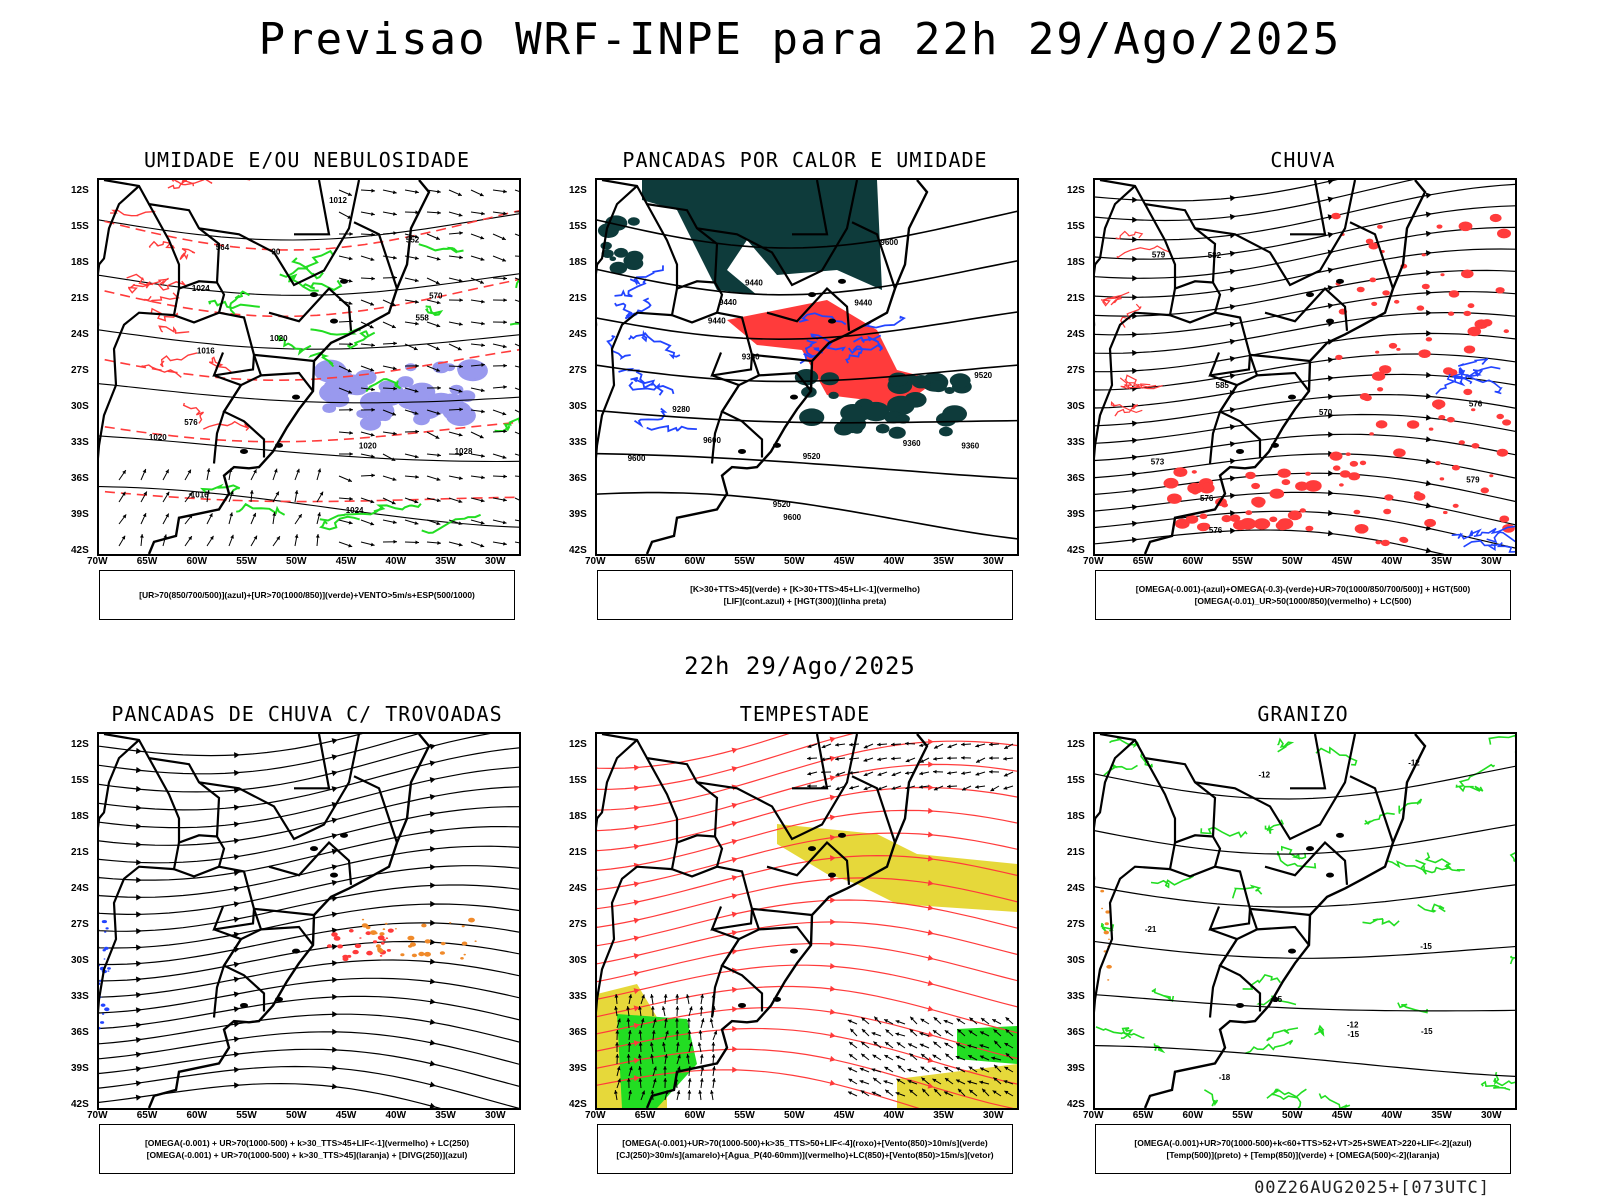 The width and height of the screenshot is (1600, 1200). Describe the element at coordinates (80, 370) in the screenshot. I see `latitude-tick-label: 27S` at that location.